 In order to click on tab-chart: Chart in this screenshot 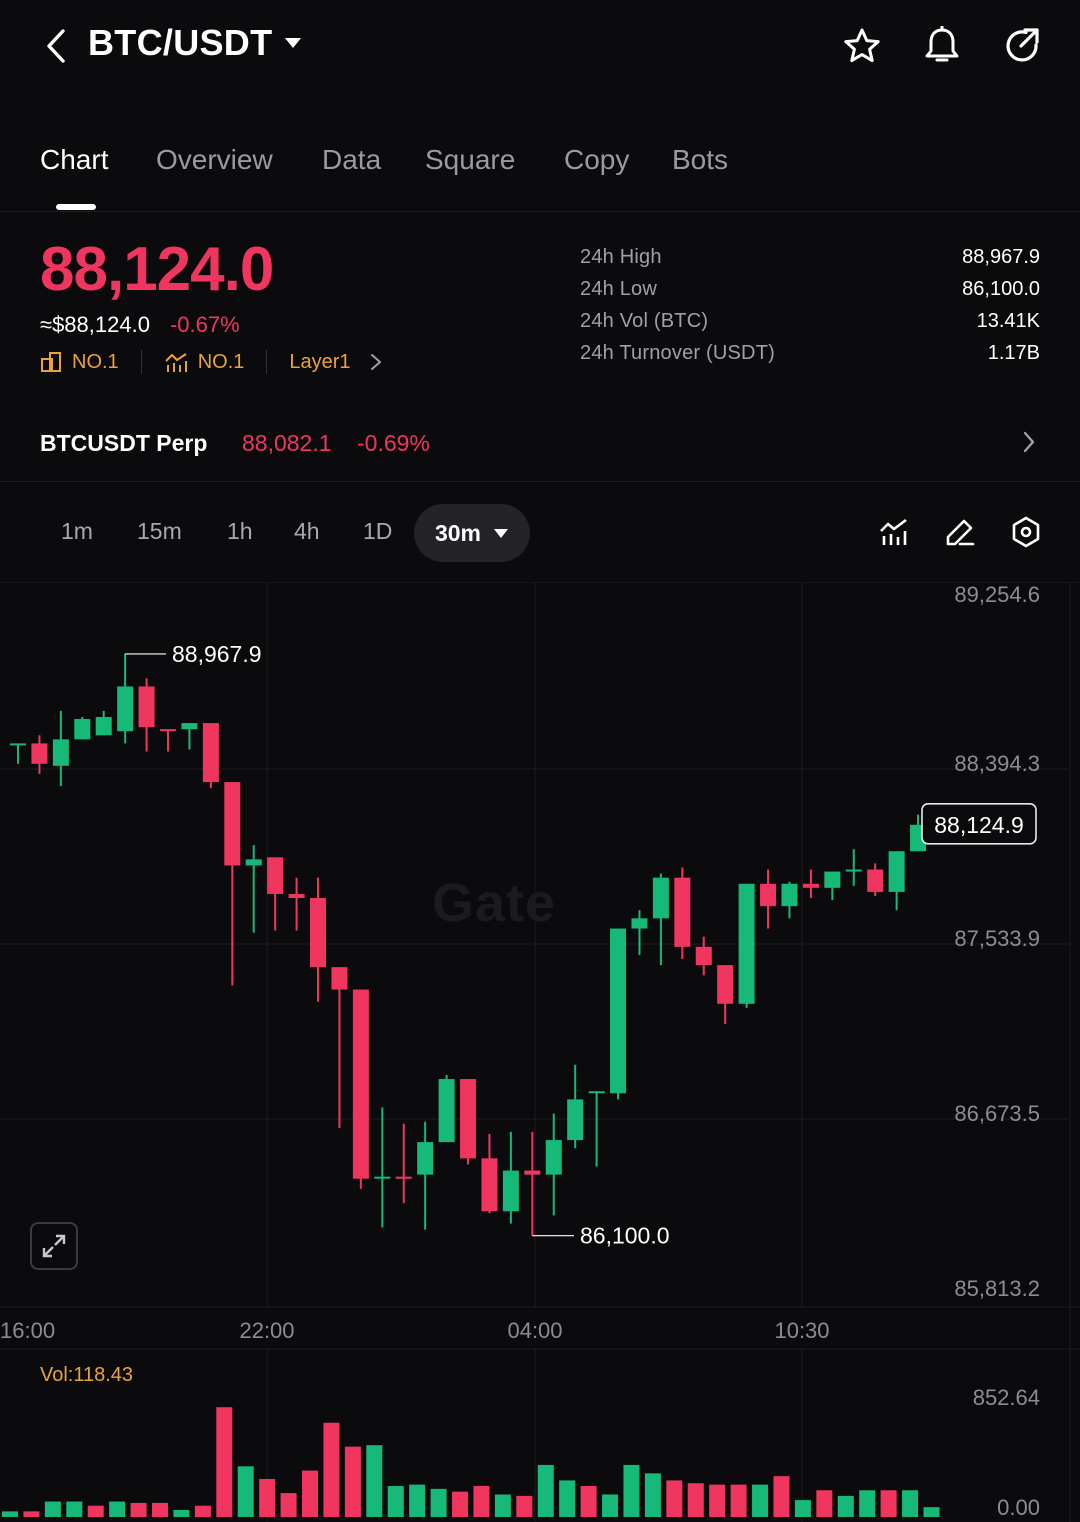, I will do `click(74, 159)`.